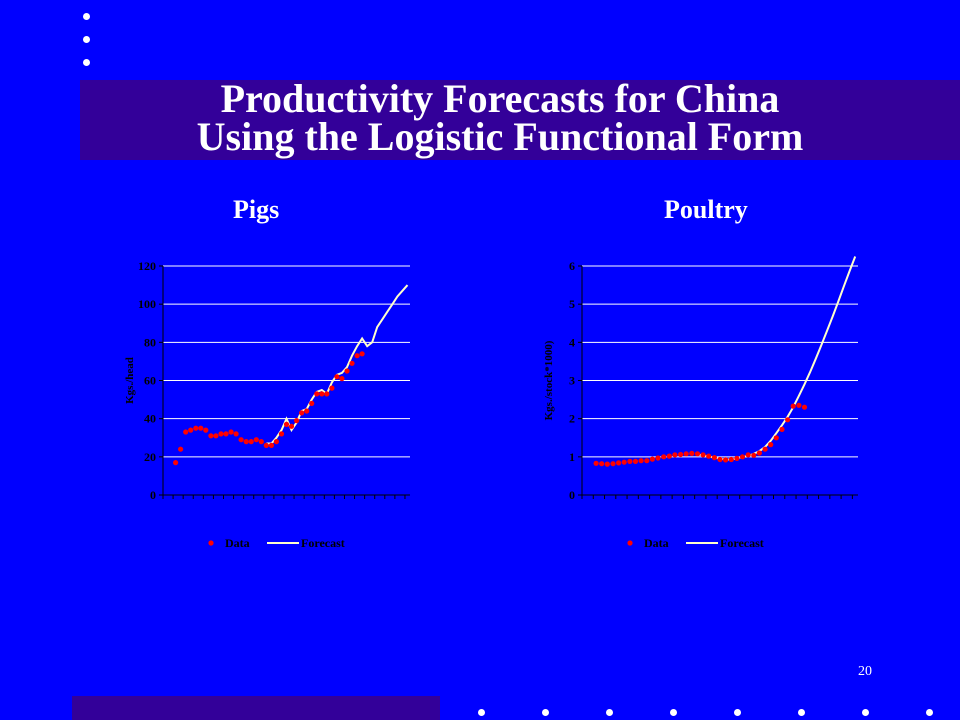  What do you see at coordinates (150, 419) in the screenshot?
I see `pigs-y-tick-label: 40` at bounding box center [150, 419].